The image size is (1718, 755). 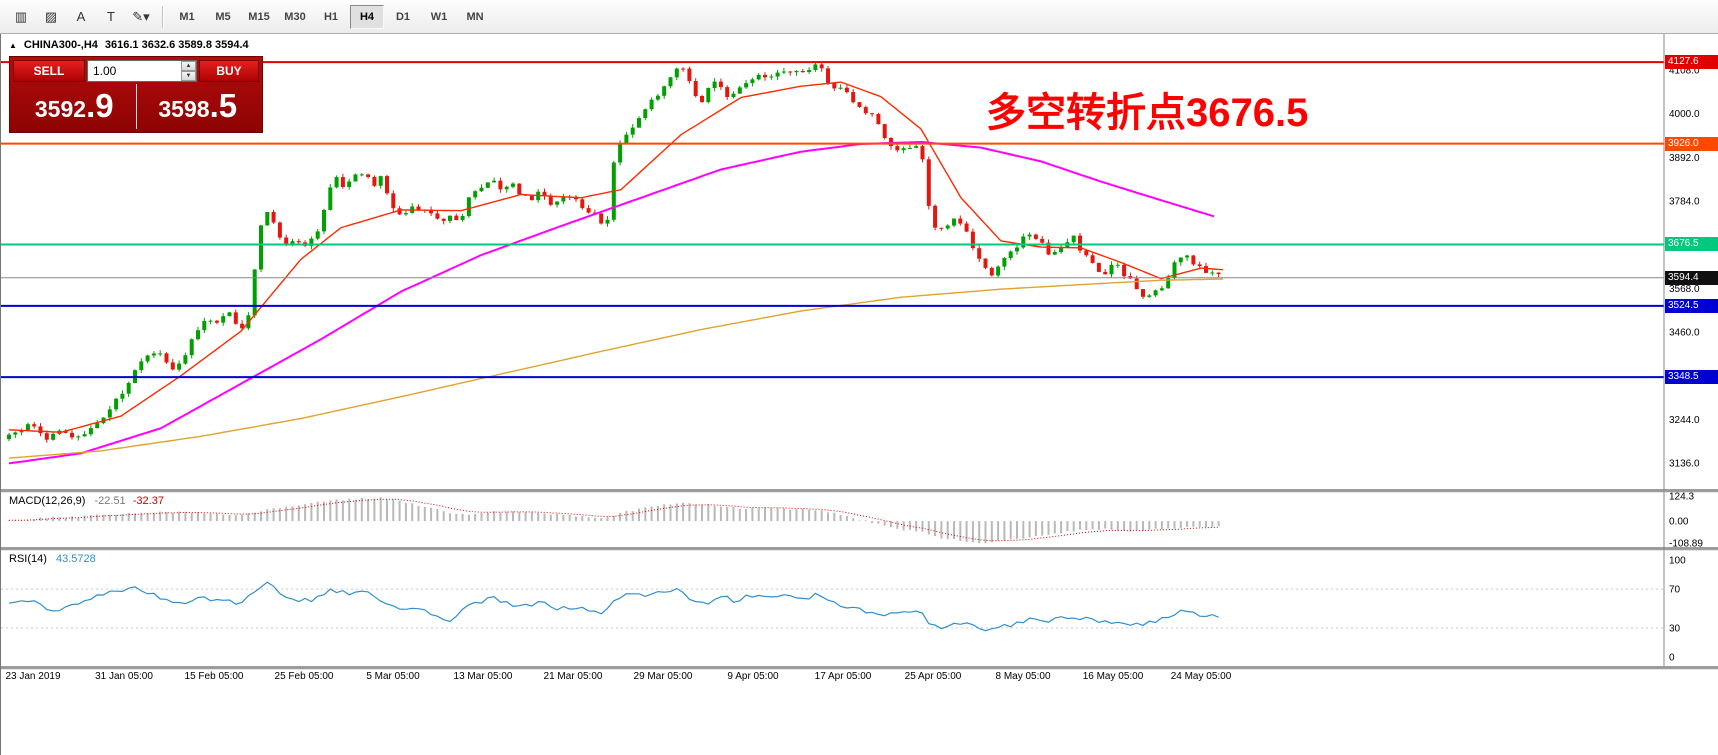 What do you see at coordinates (60, 109) in the screenshot?
I see `sell-price-main: 3592` at bounding box center [60, 109].